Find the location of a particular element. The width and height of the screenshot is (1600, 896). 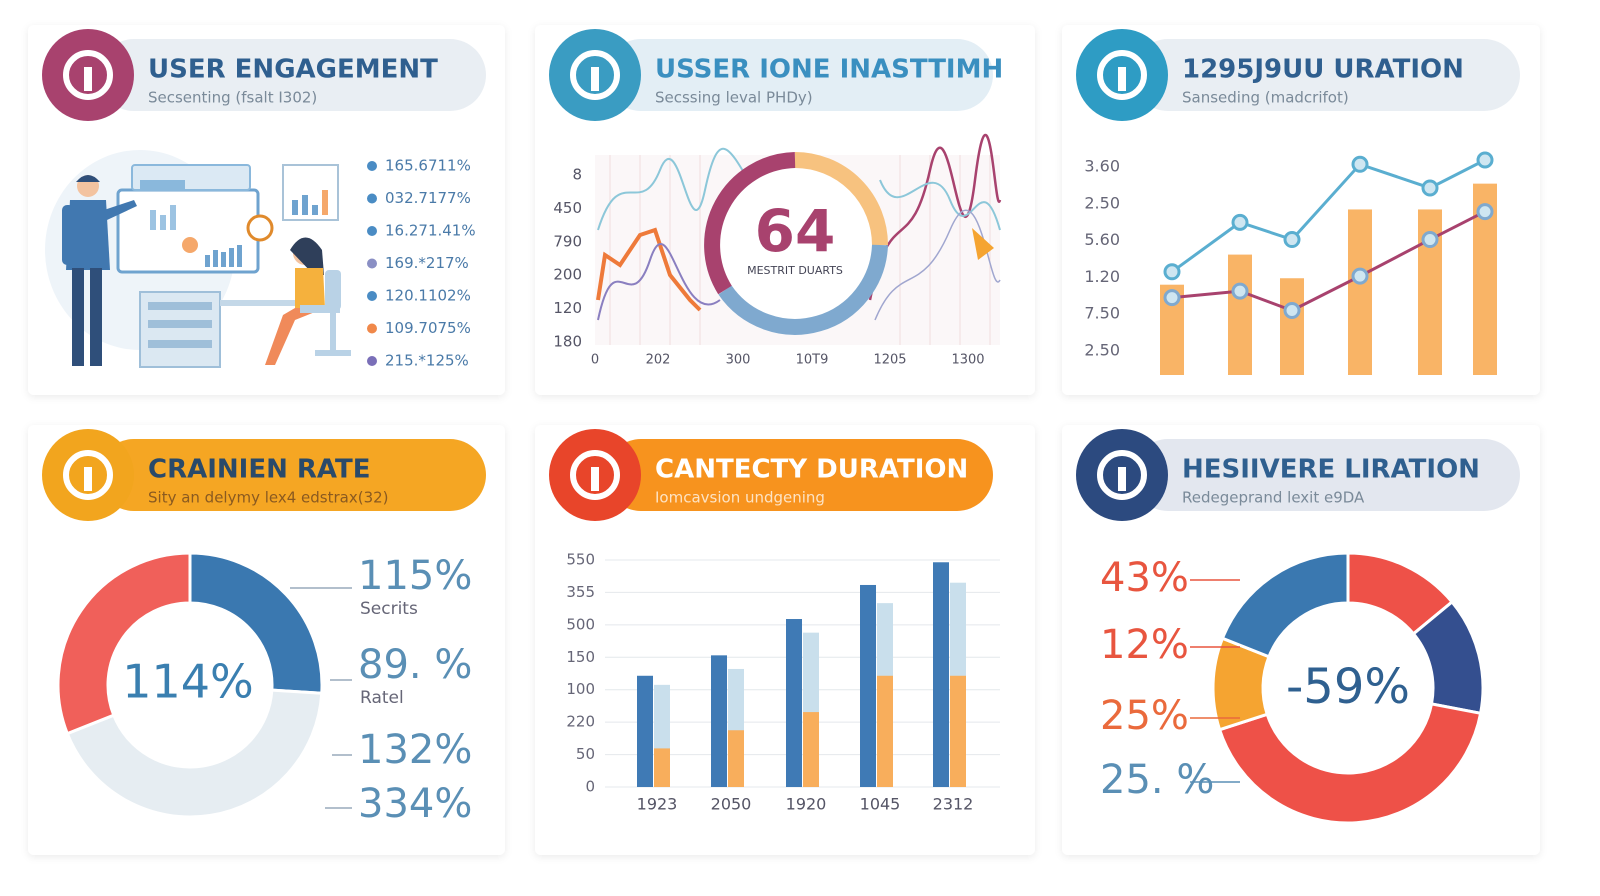

x-tick-label: 2312 is located at coordinates (953, 804).